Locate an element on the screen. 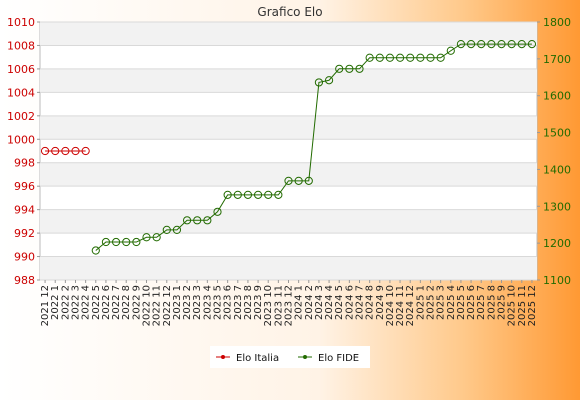  x-tick-label: 2021 12 is located at coordinates (45, 305).